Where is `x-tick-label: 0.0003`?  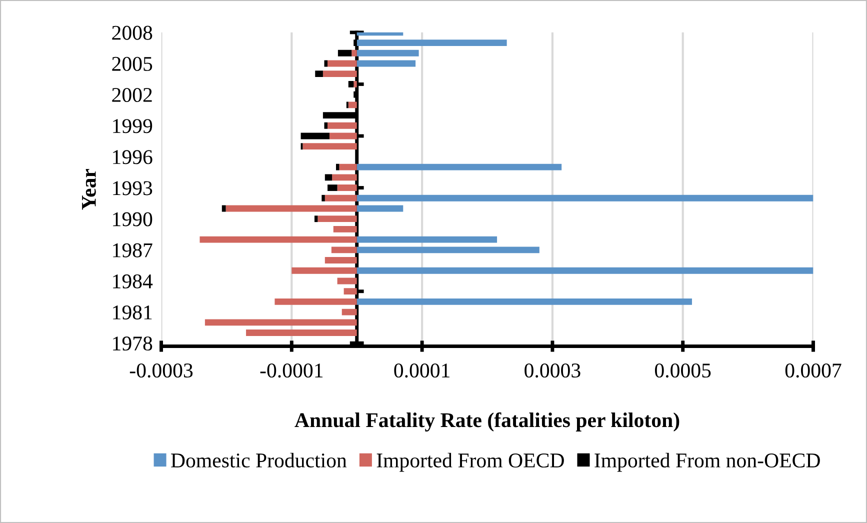
x-tick-label: 0.0003 is located at coordinates (552, 370).